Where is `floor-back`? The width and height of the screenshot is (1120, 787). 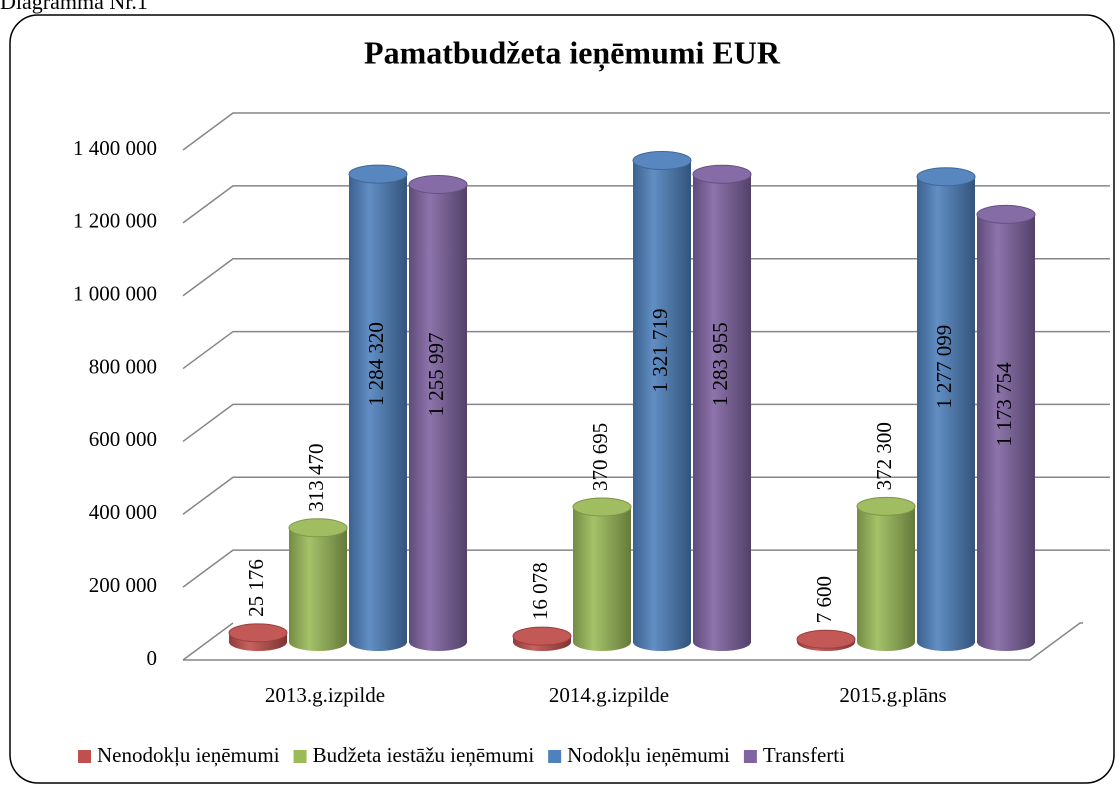 floor-back is located at coordinates (208, 641).